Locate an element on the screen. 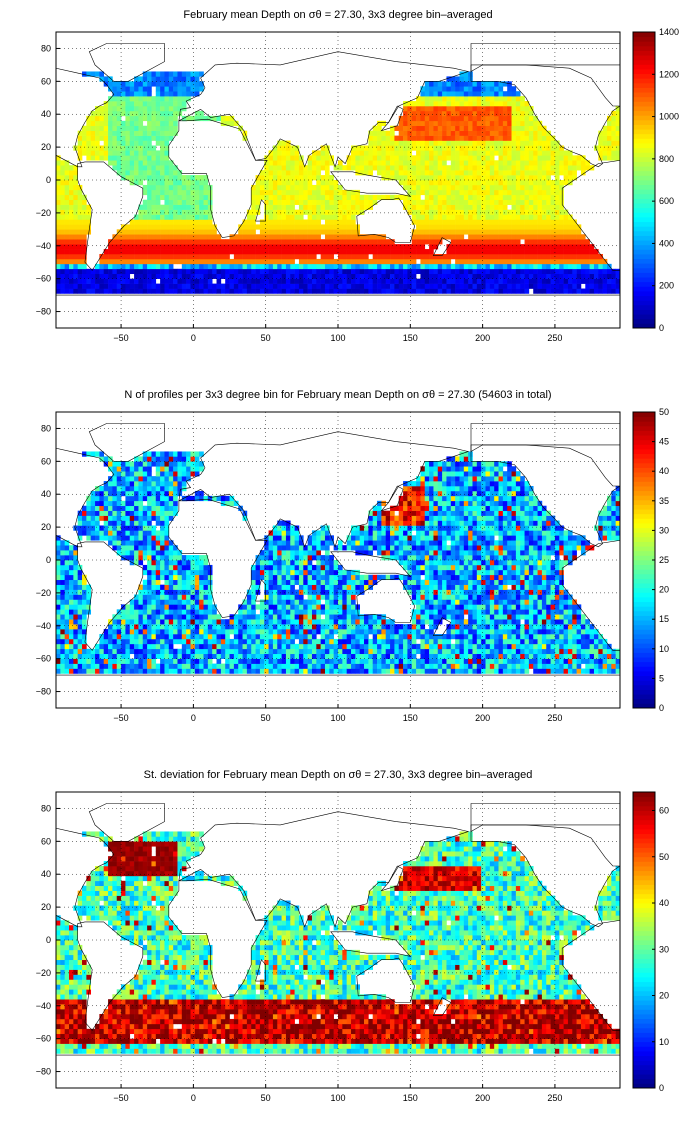  coastline is located at coordinates (545, 116).